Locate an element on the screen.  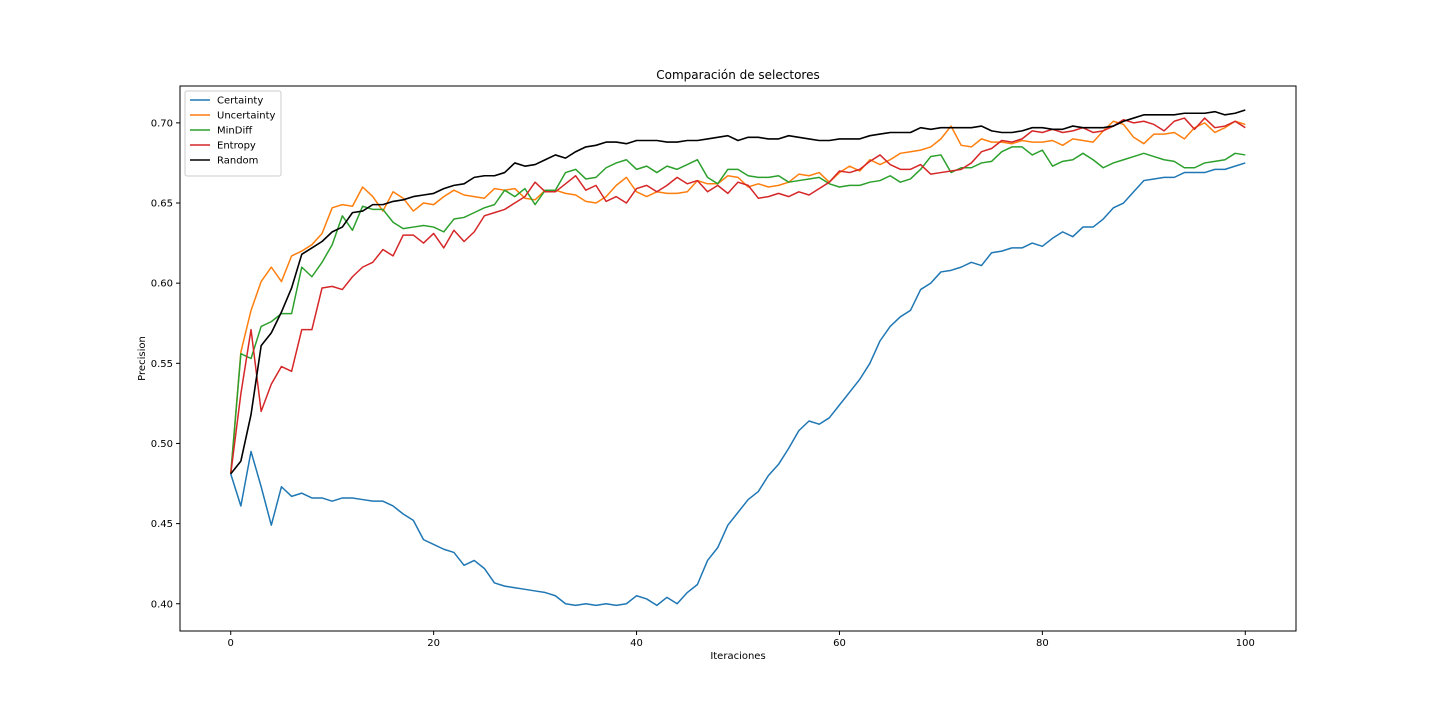
legend-label: MinDiff is located at coordinates (235, 131).